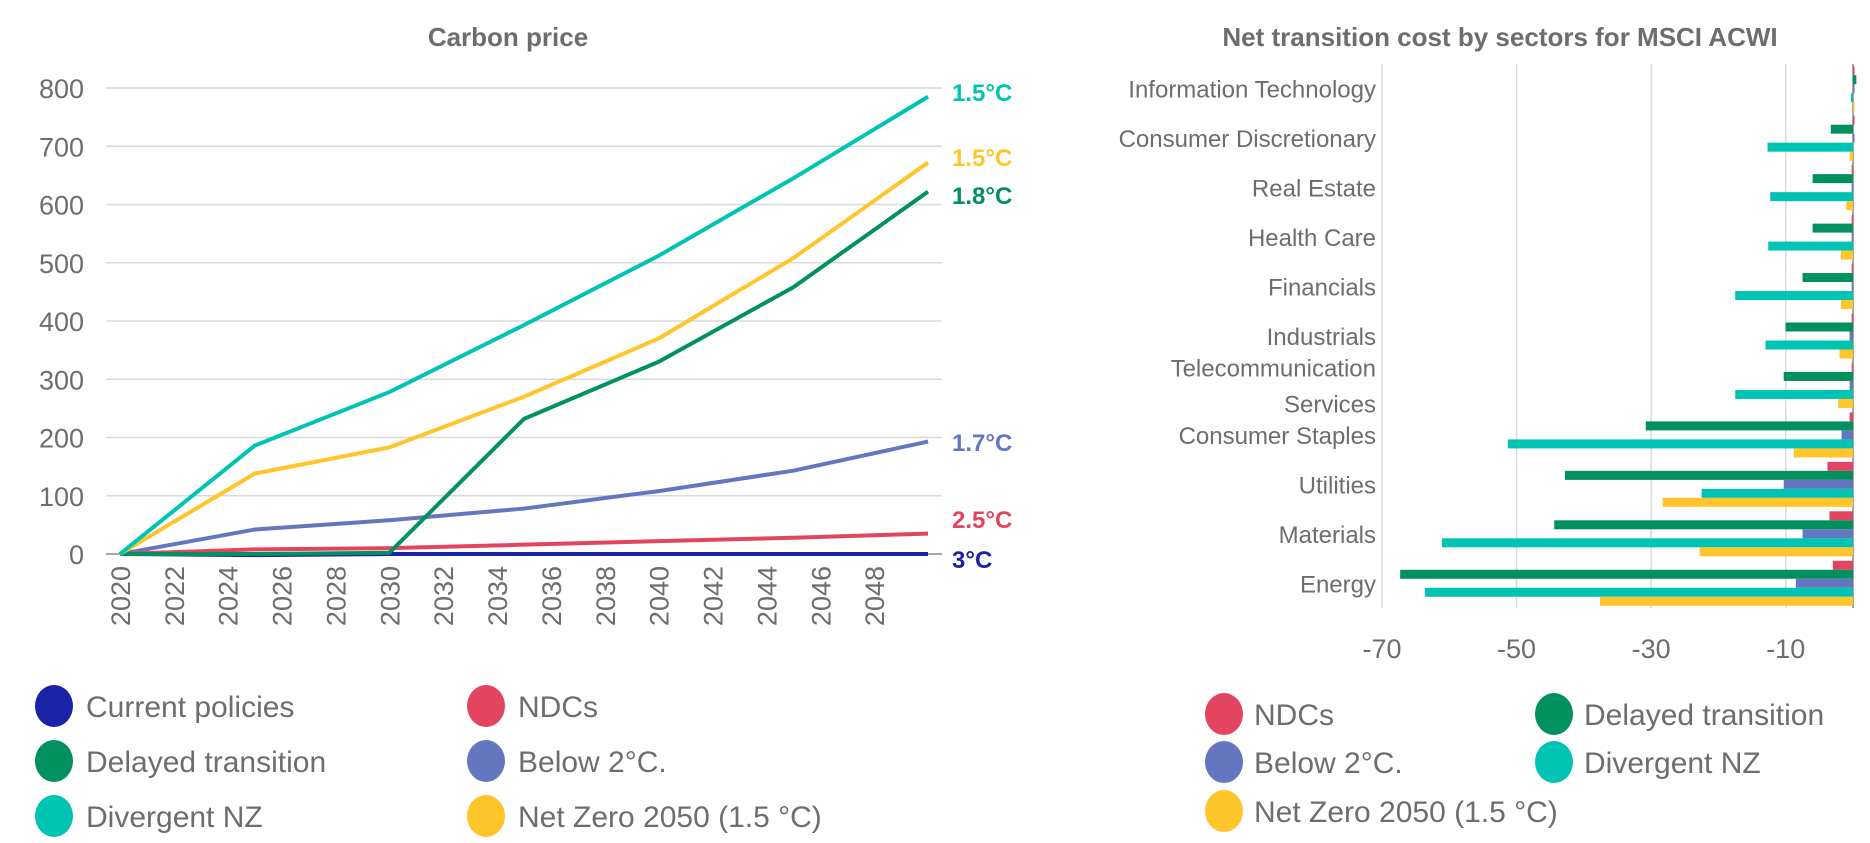  What do you see at coordinates (552, 596) in the screenshot?
I see `x-tick-label: 2036` at bounding box center [552, 596].